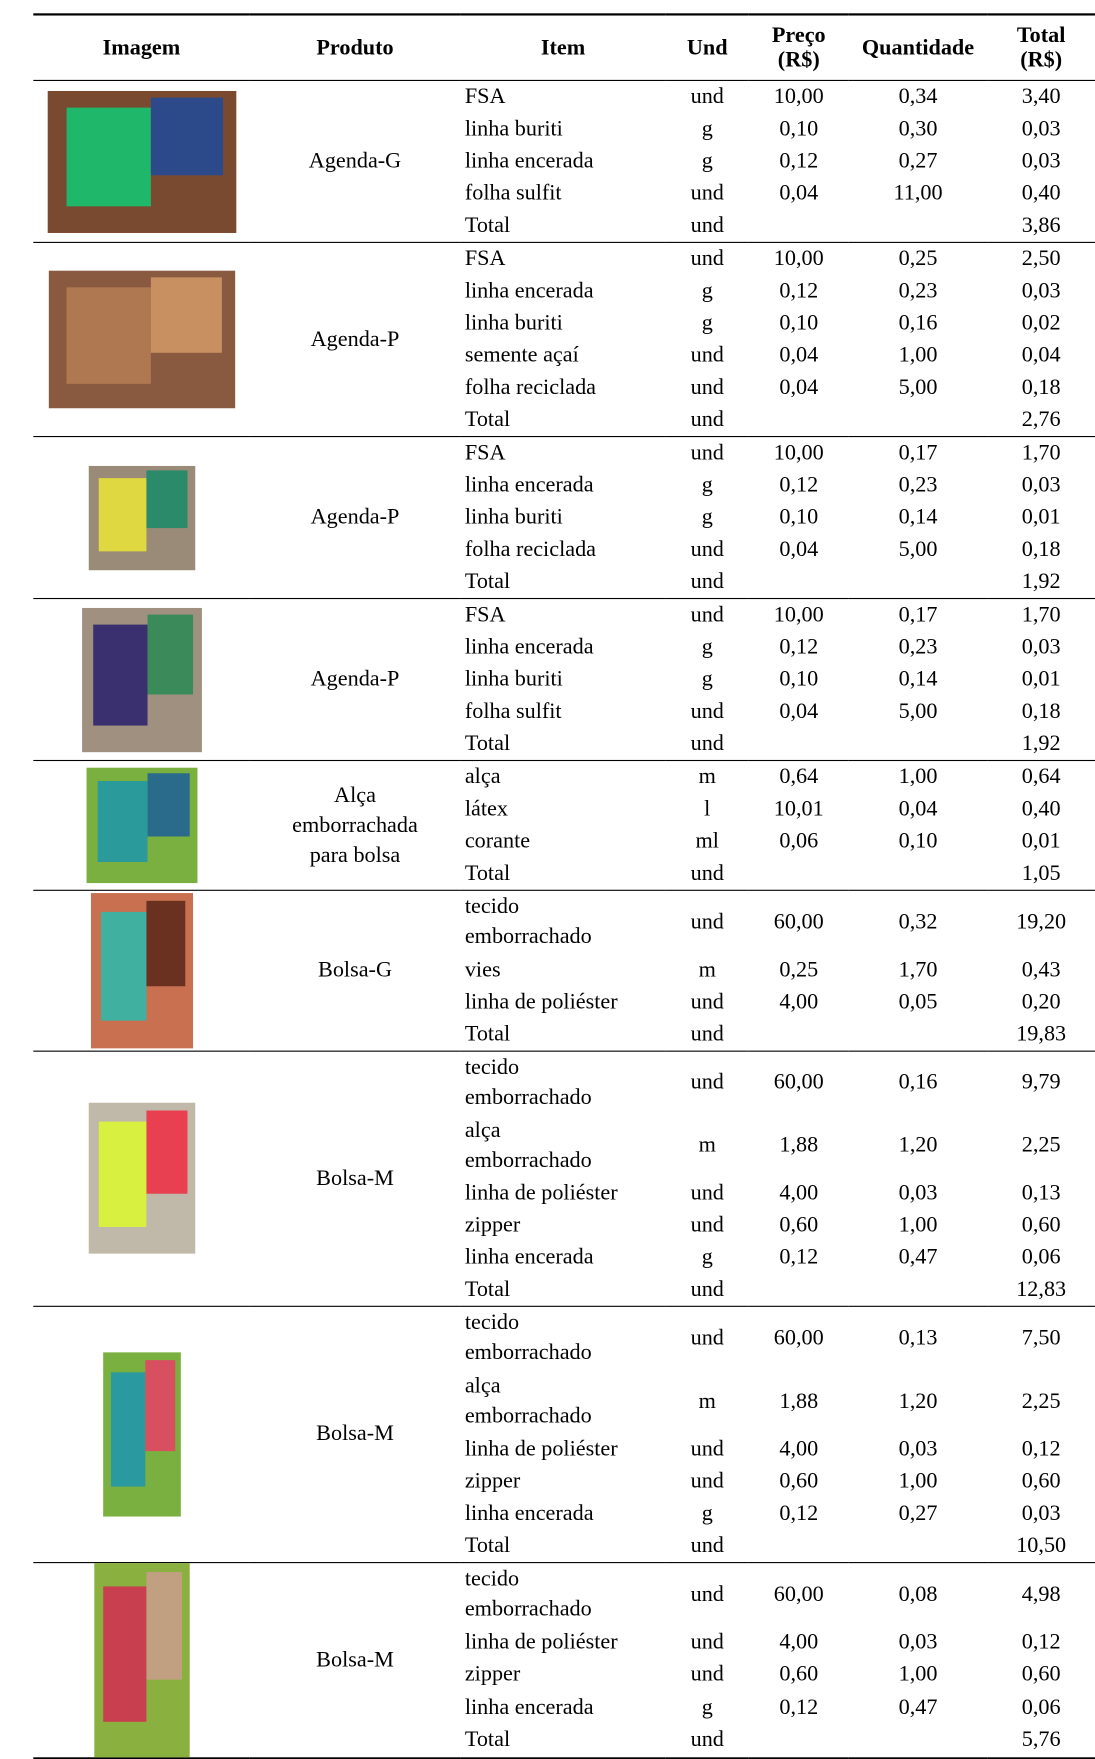 This screenshot has width=1095, height=1759. I want to click on product-cell: Agenda-G, so click(355, 161).